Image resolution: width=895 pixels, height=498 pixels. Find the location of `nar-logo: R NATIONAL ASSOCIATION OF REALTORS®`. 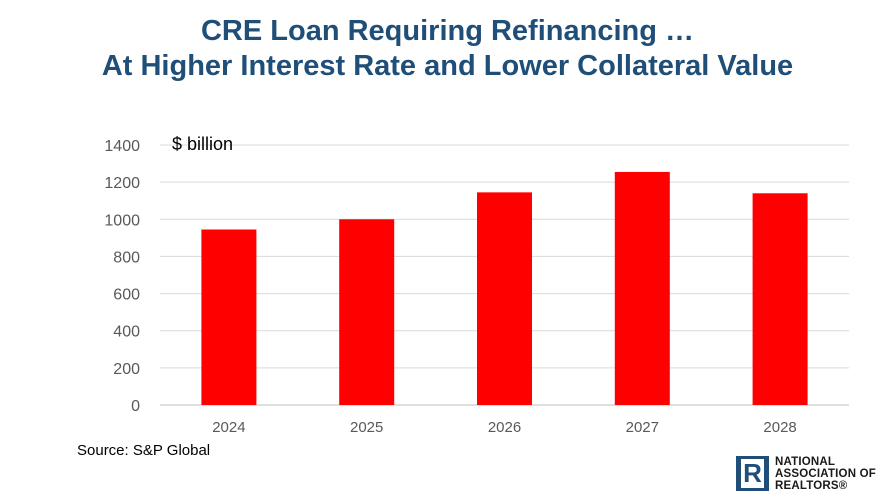

nar-logo: R NATIONAL ASSOCIATION OF REALTORS® is located at coordinates (814, 474).